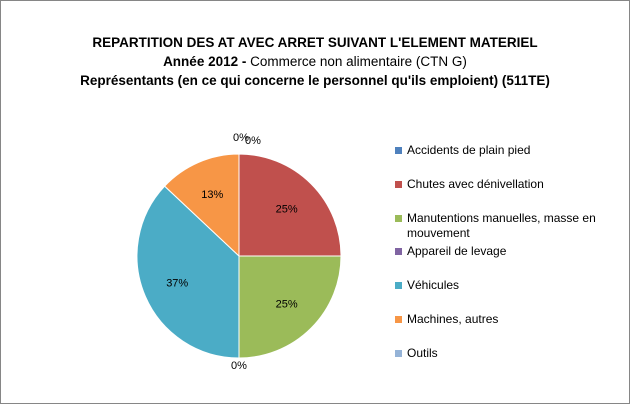 This screenshot has width=630, height=404. I want to click on legend-label: Chutes avec dénivellation, so click(475, 184).